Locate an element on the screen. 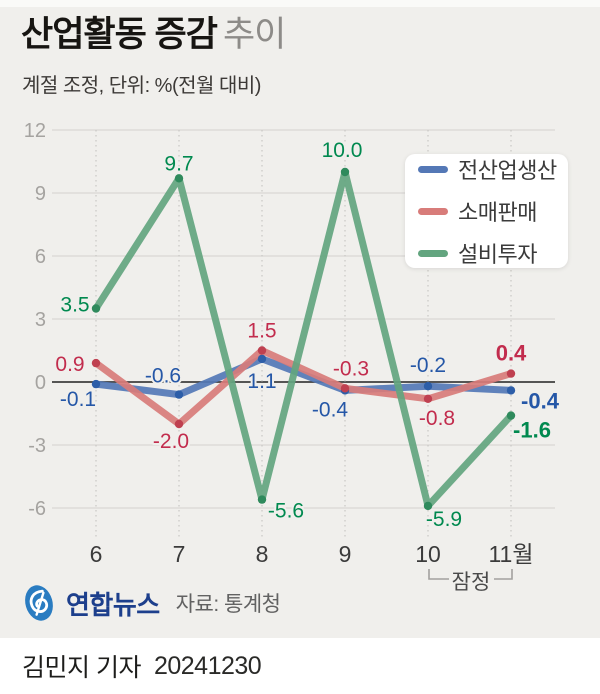 This screenshot has height=694, width=600. data-label: -0.2 is located at coordinates (428, 365).